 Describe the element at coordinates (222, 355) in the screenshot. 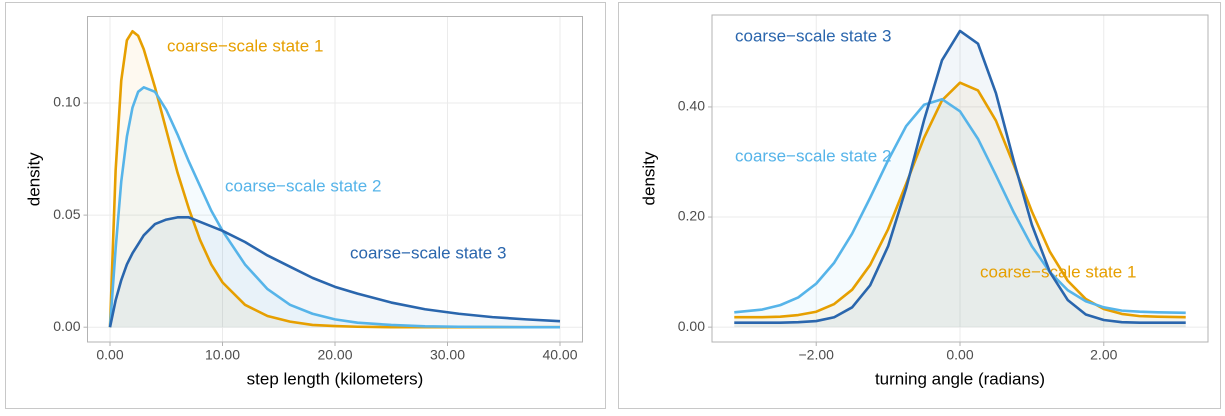

I see `x-tick-label: 10.00` at that location.